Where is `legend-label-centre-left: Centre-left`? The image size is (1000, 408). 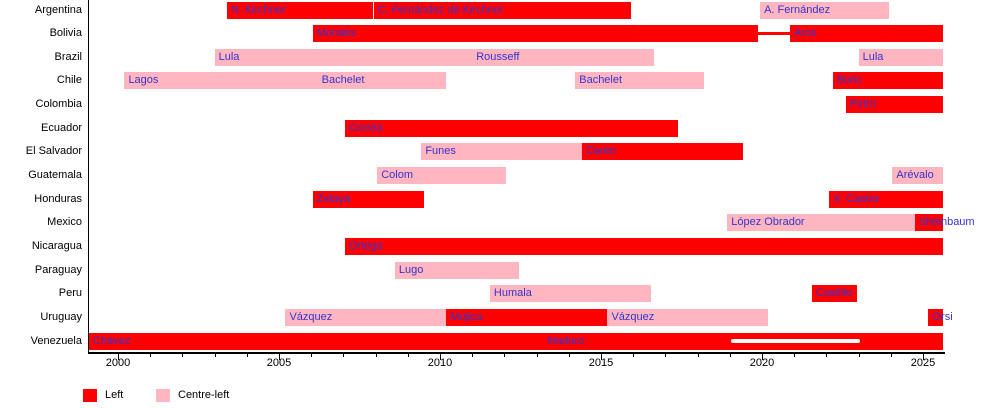
legend-label-centre-left: Centre-left is located at coordinates (204, 395).